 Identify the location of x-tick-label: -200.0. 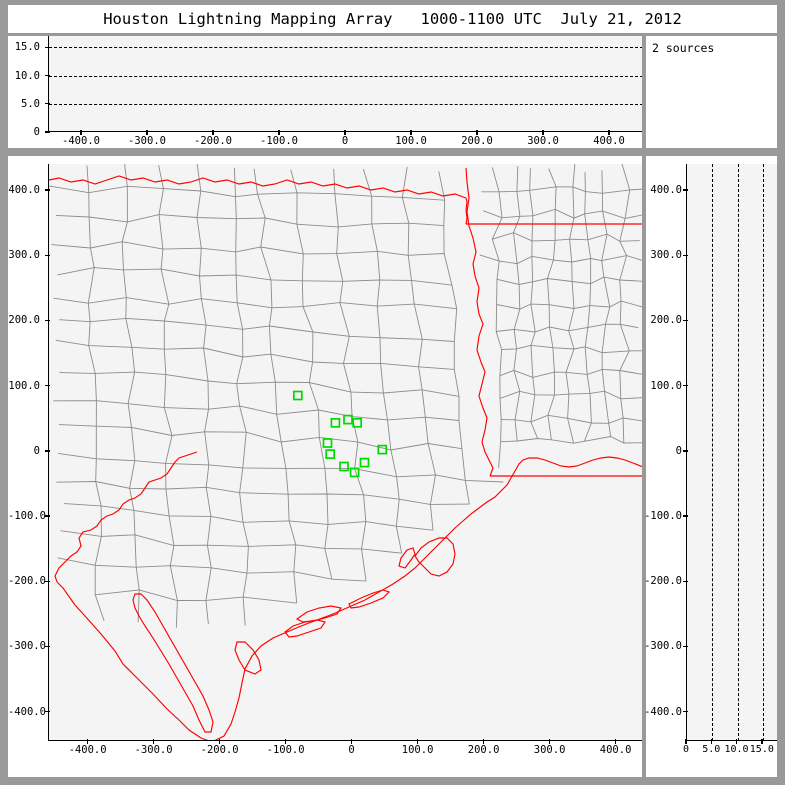
(219, 750).